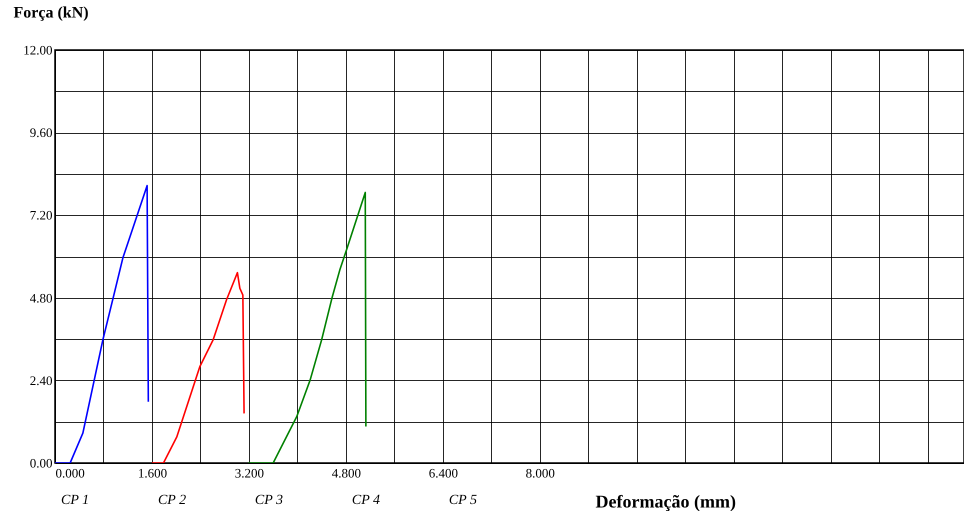 This screenshot has width=964, height=511. I want to click on text: CP 1, so click(75, 500).